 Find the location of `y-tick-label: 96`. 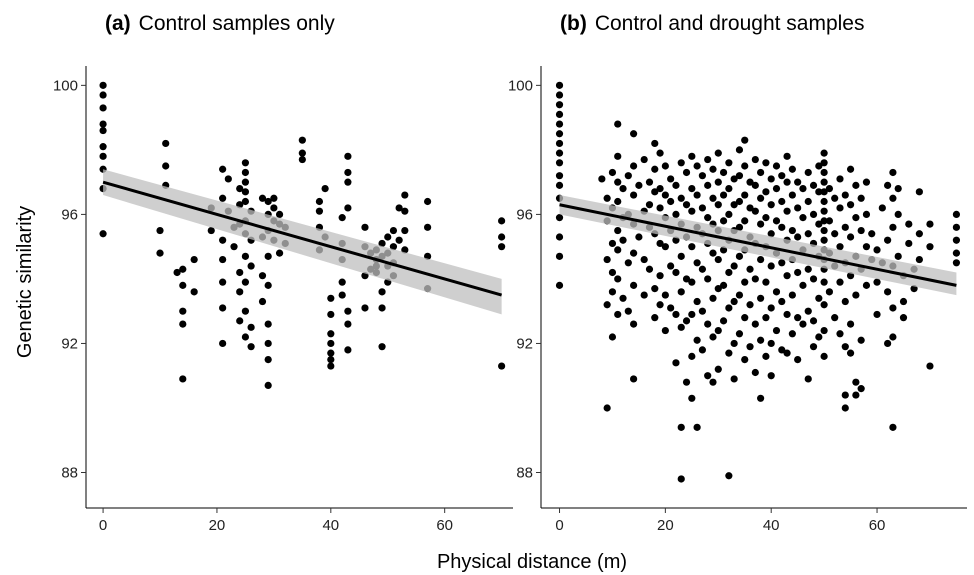

y-tick-label: 96 is located at coordinates (524, 214).